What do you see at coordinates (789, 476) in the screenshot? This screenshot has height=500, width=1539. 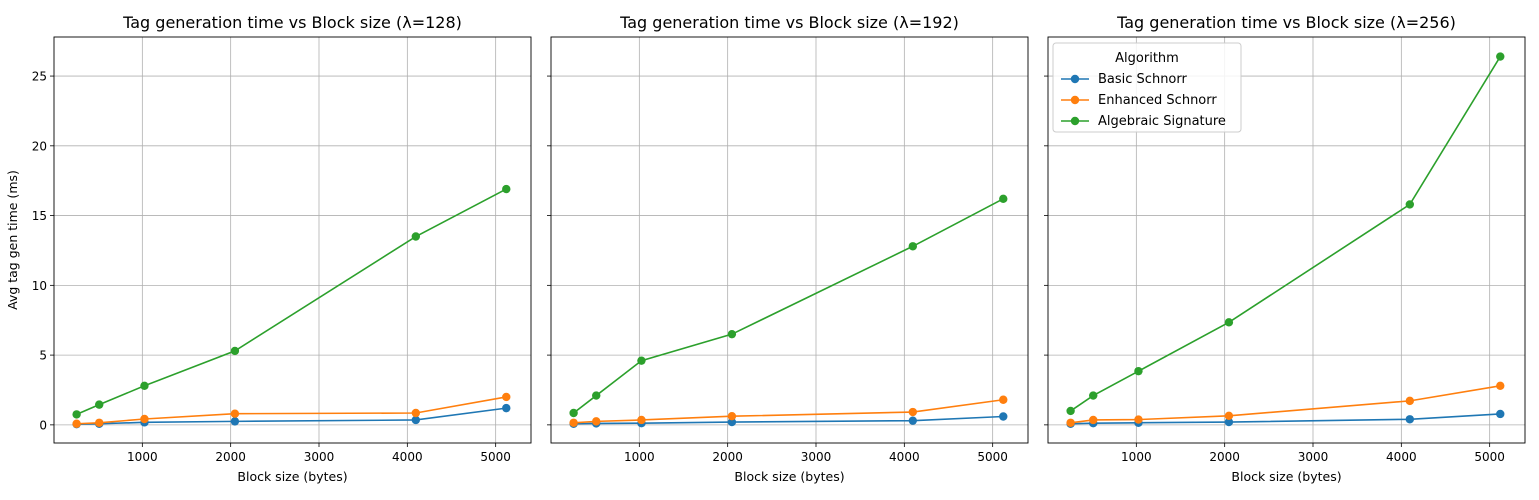 I see `panel-2-x-axis-label: Block size (bytes)` at bounding box center [789, 476].